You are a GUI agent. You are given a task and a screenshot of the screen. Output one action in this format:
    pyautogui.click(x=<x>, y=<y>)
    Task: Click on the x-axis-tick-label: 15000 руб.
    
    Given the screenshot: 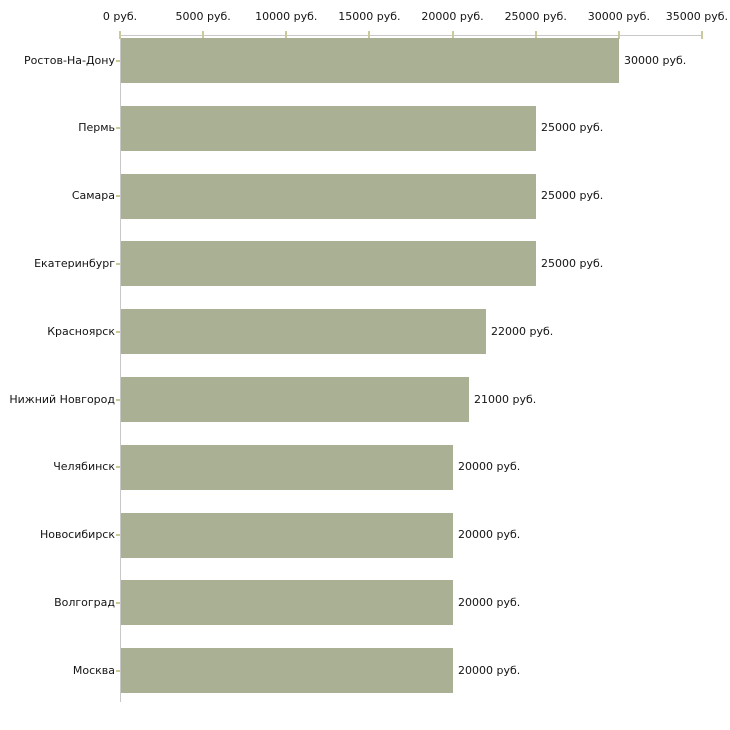 What is the action you would take?
    pyautogui.click(x=369, y=16)
    